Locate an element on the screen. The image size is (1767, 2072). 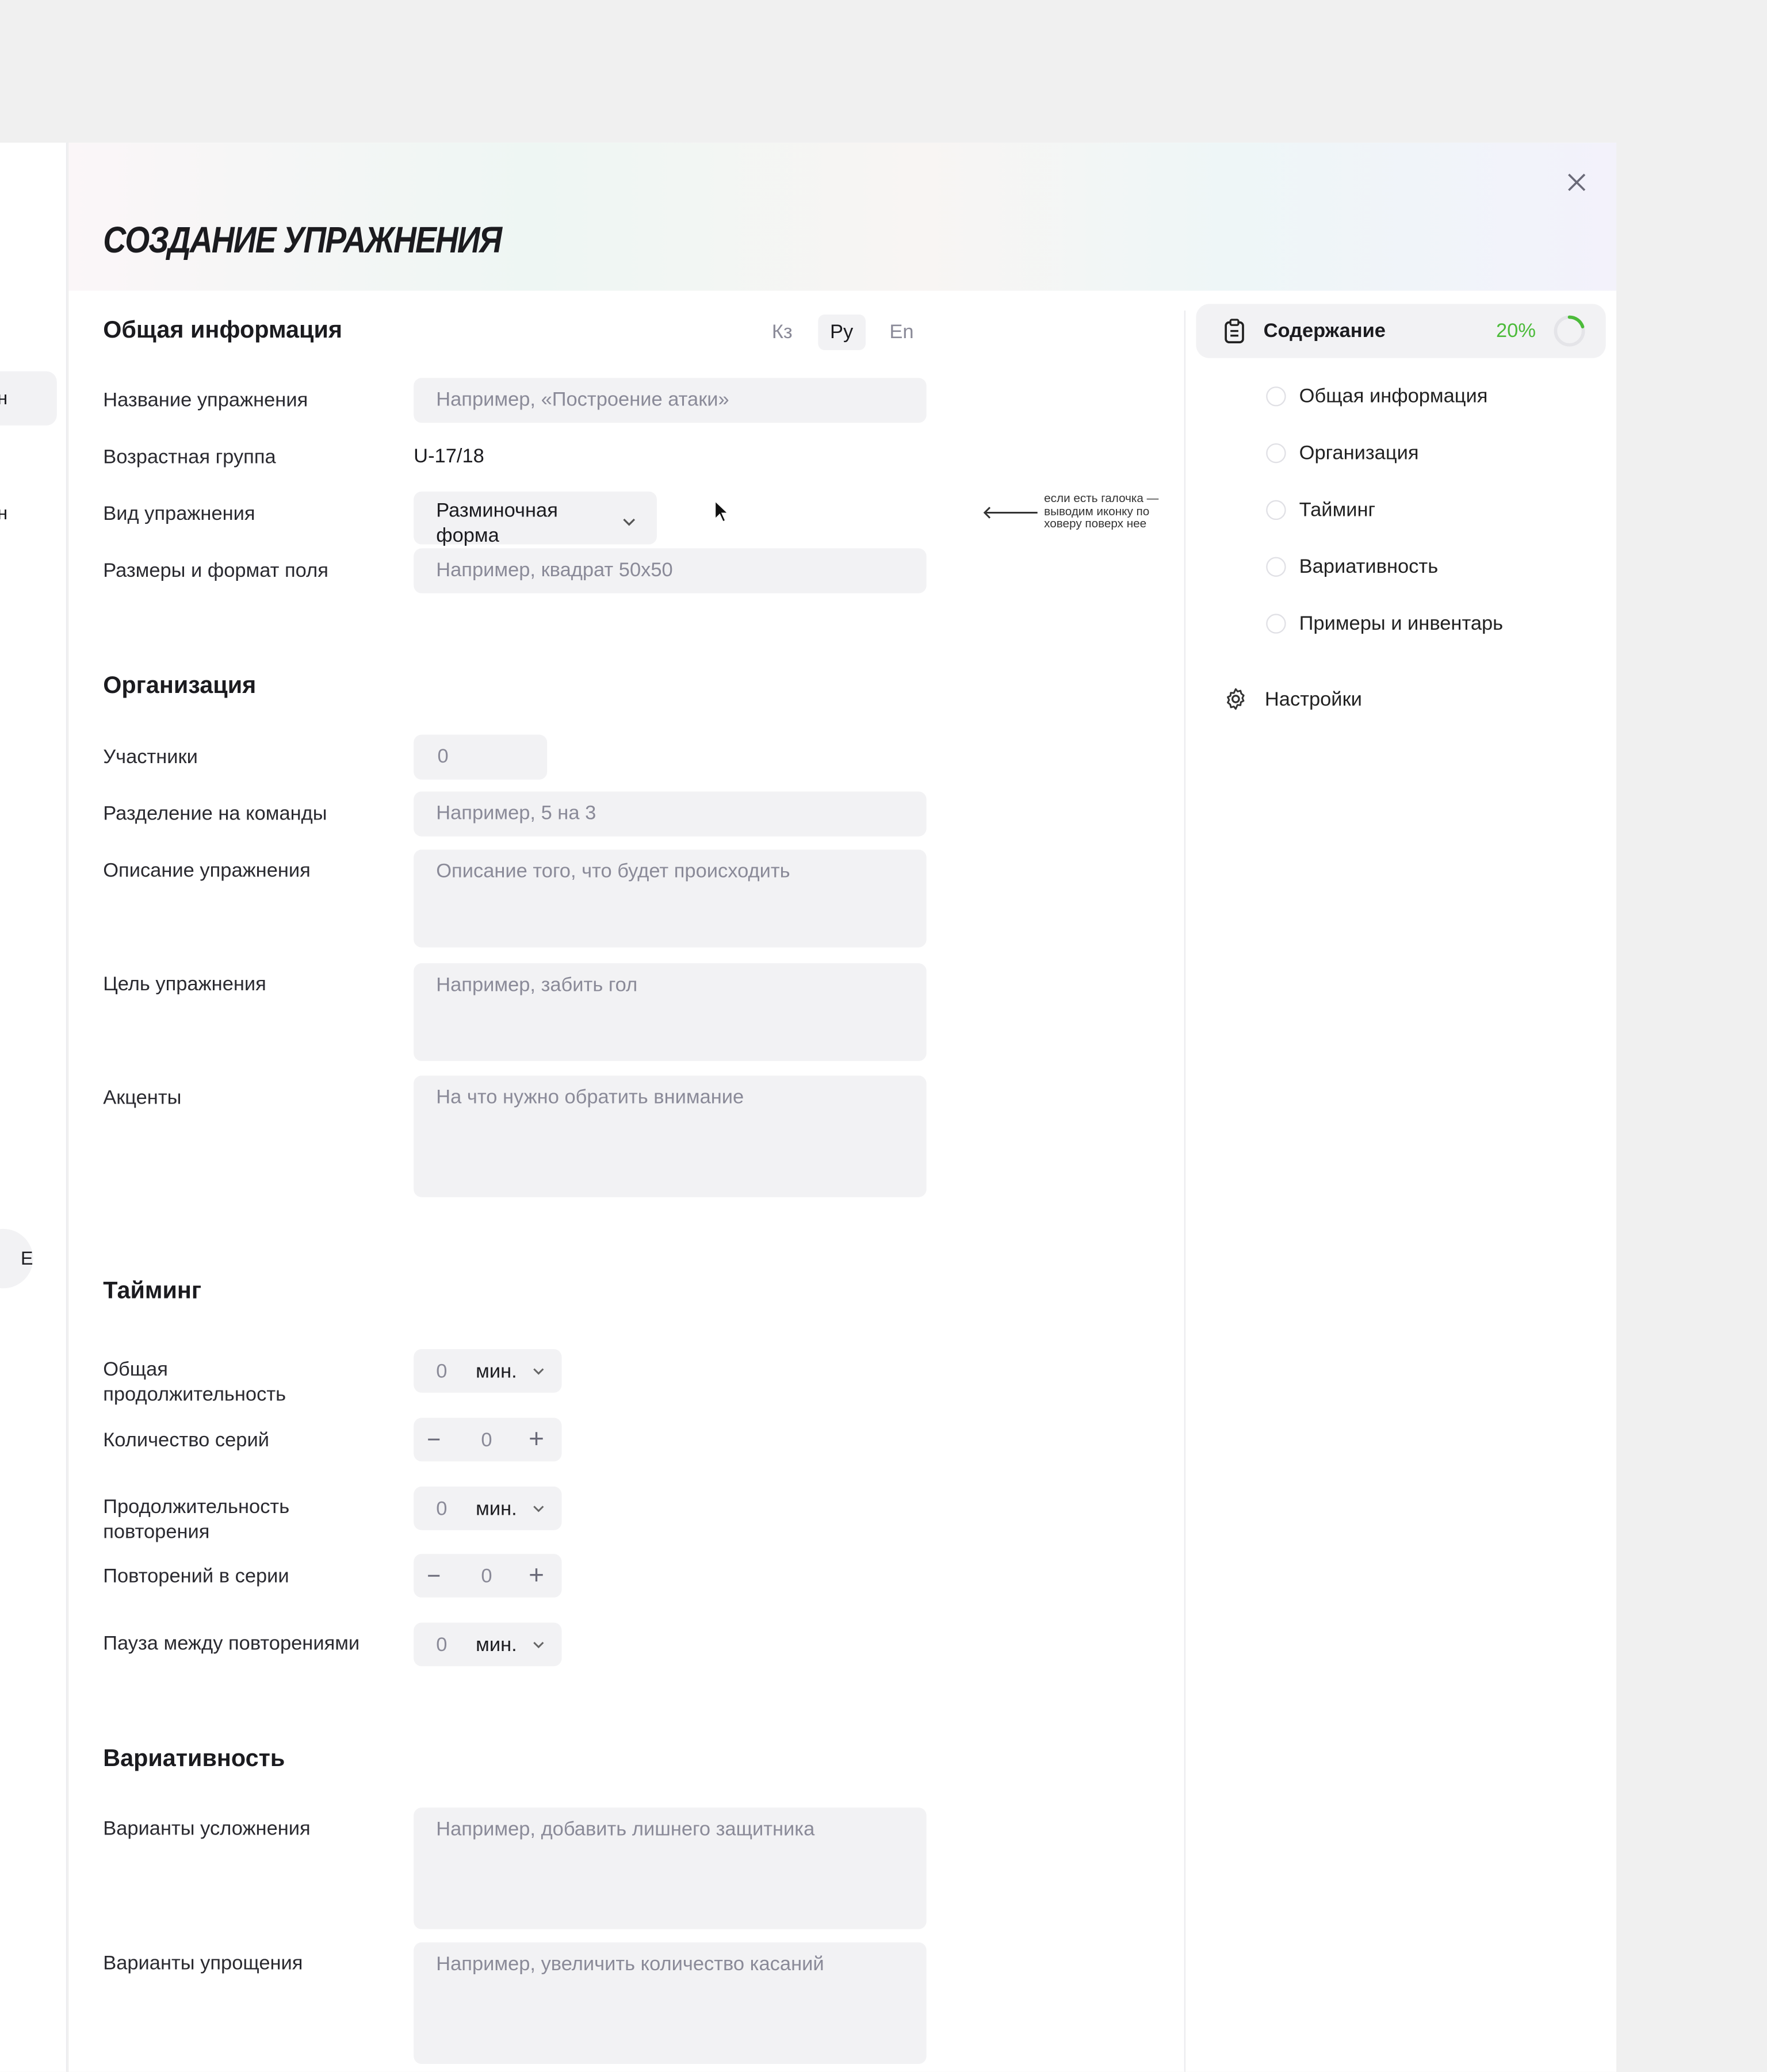
label-goal: Цель упражнения is located at coordinates (184, 985).